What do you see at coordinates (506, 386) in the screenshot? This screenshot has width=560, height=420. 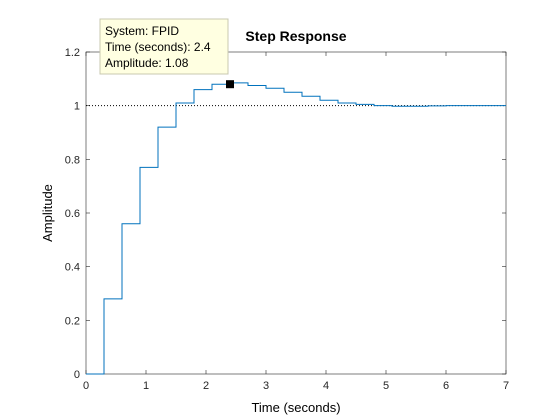 I see `x-tick-label: 7` at bounding box center [506, 386].